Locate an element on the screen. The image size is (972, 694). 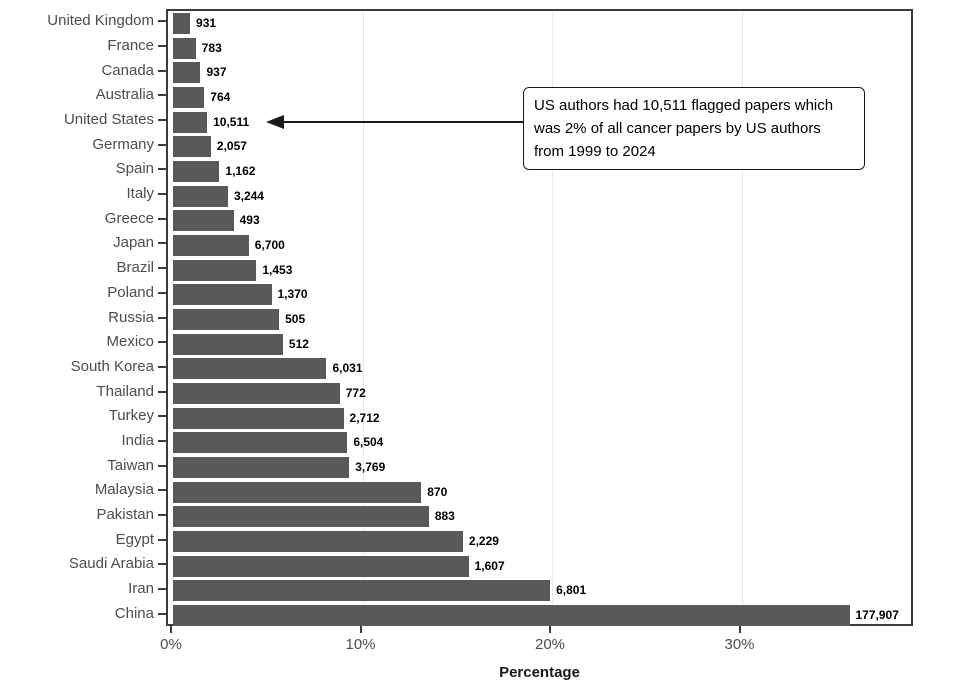
bar-value-label: 2,057 is located at coordinates (231, 146).